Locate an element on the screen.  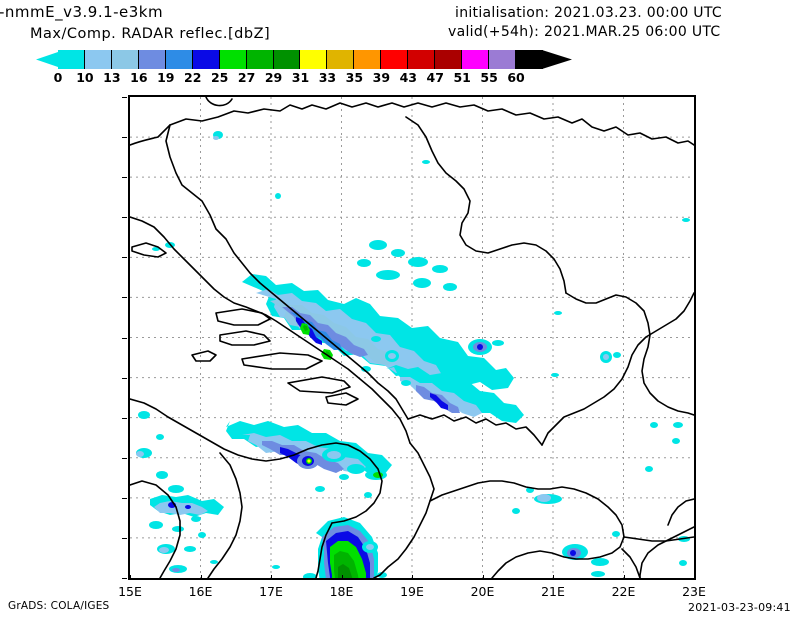
colorbar-tick: 31 is located at coordinates (300, 77).